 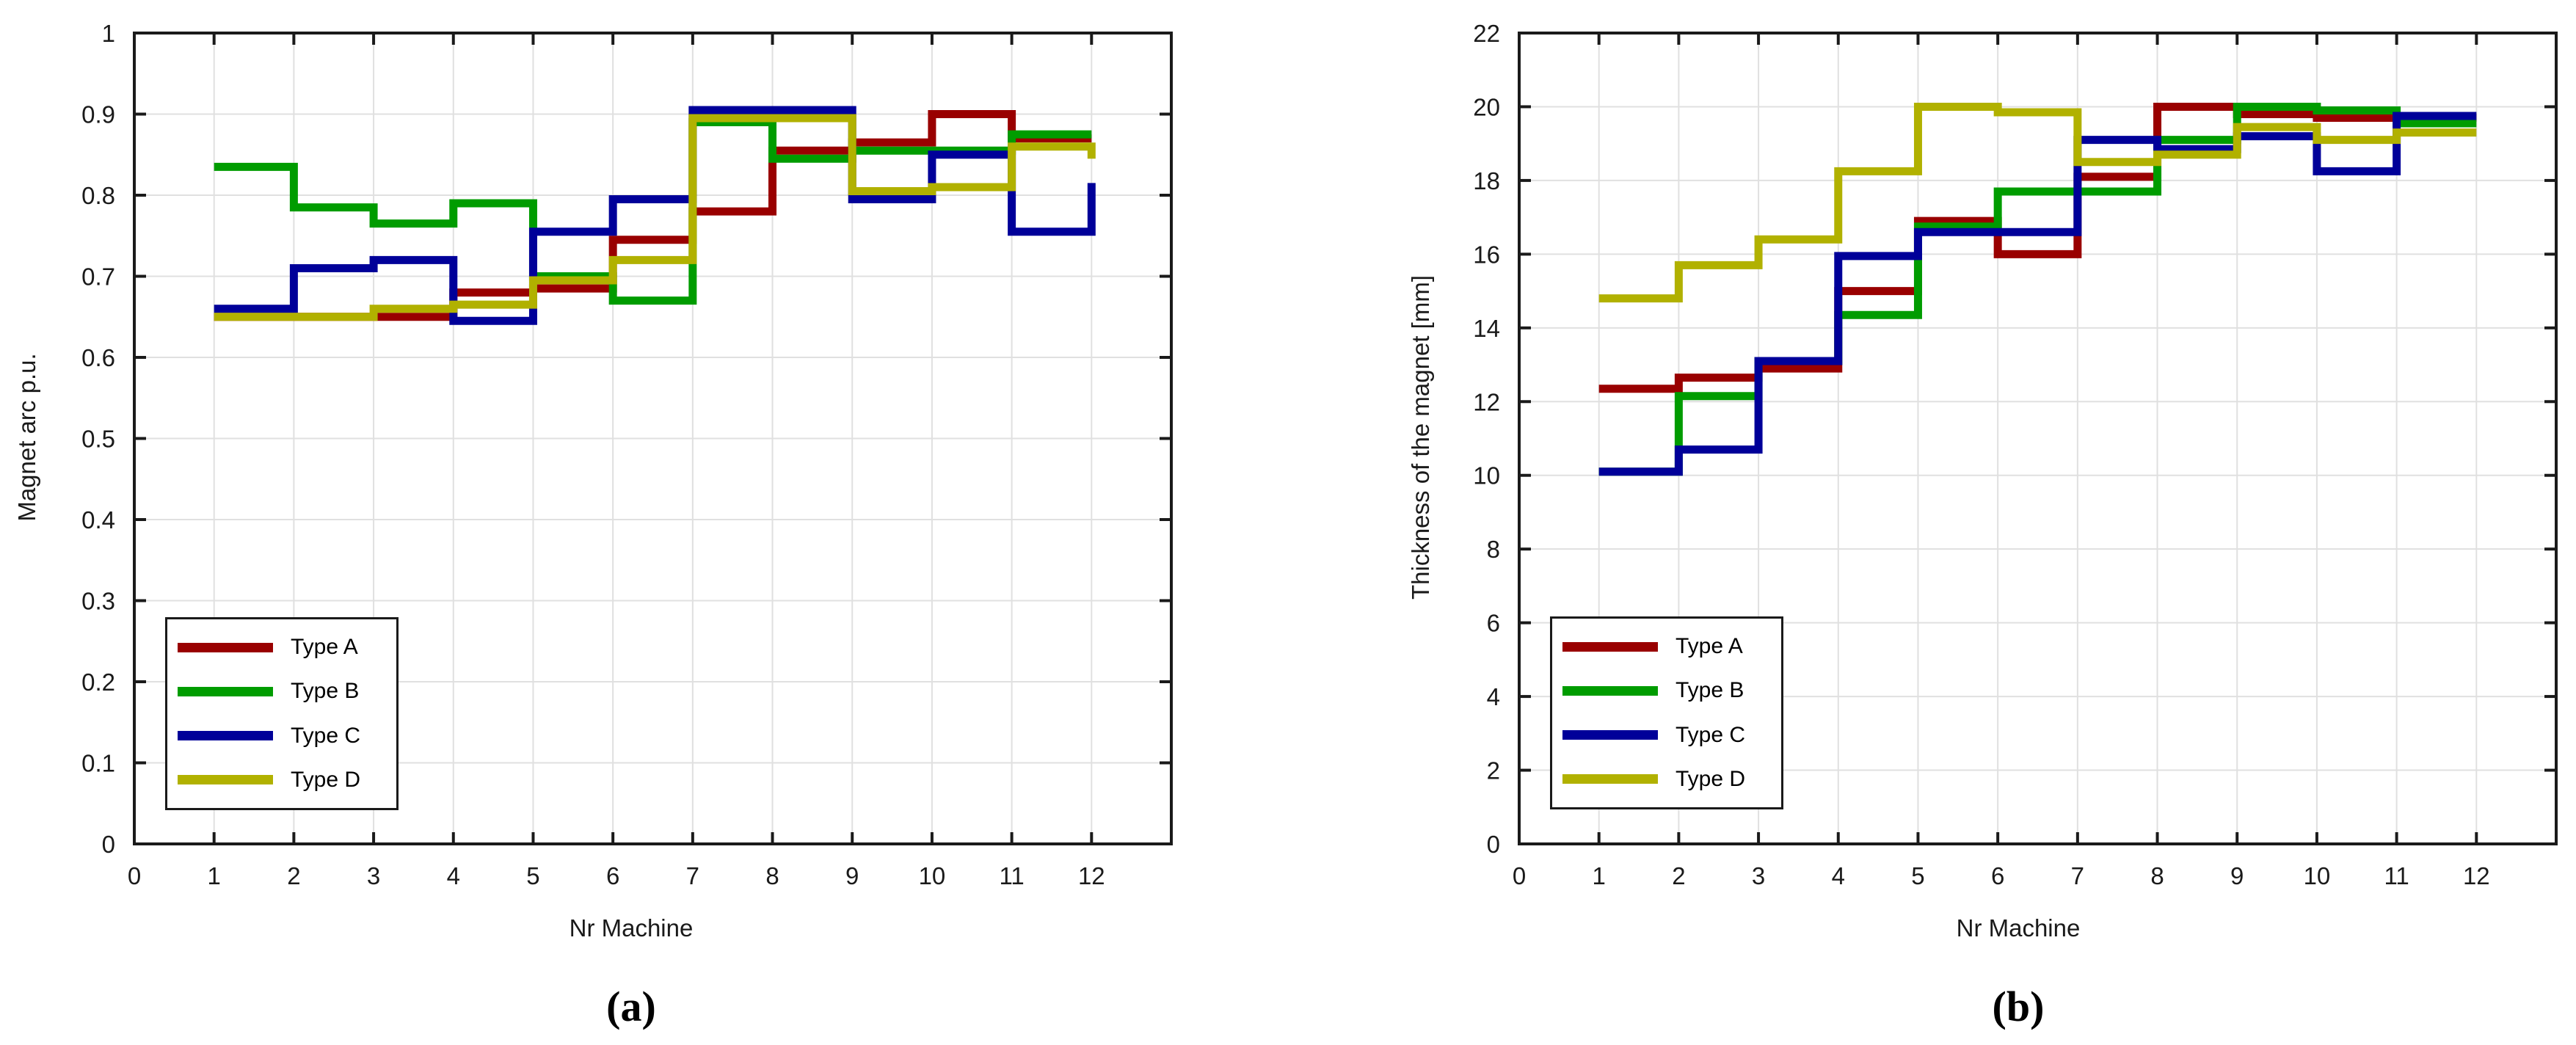 What do you see at coordinates (98, 601) in the screenshot?
I see `y-tick-label: 0.3` at bounding box center [98, 601].